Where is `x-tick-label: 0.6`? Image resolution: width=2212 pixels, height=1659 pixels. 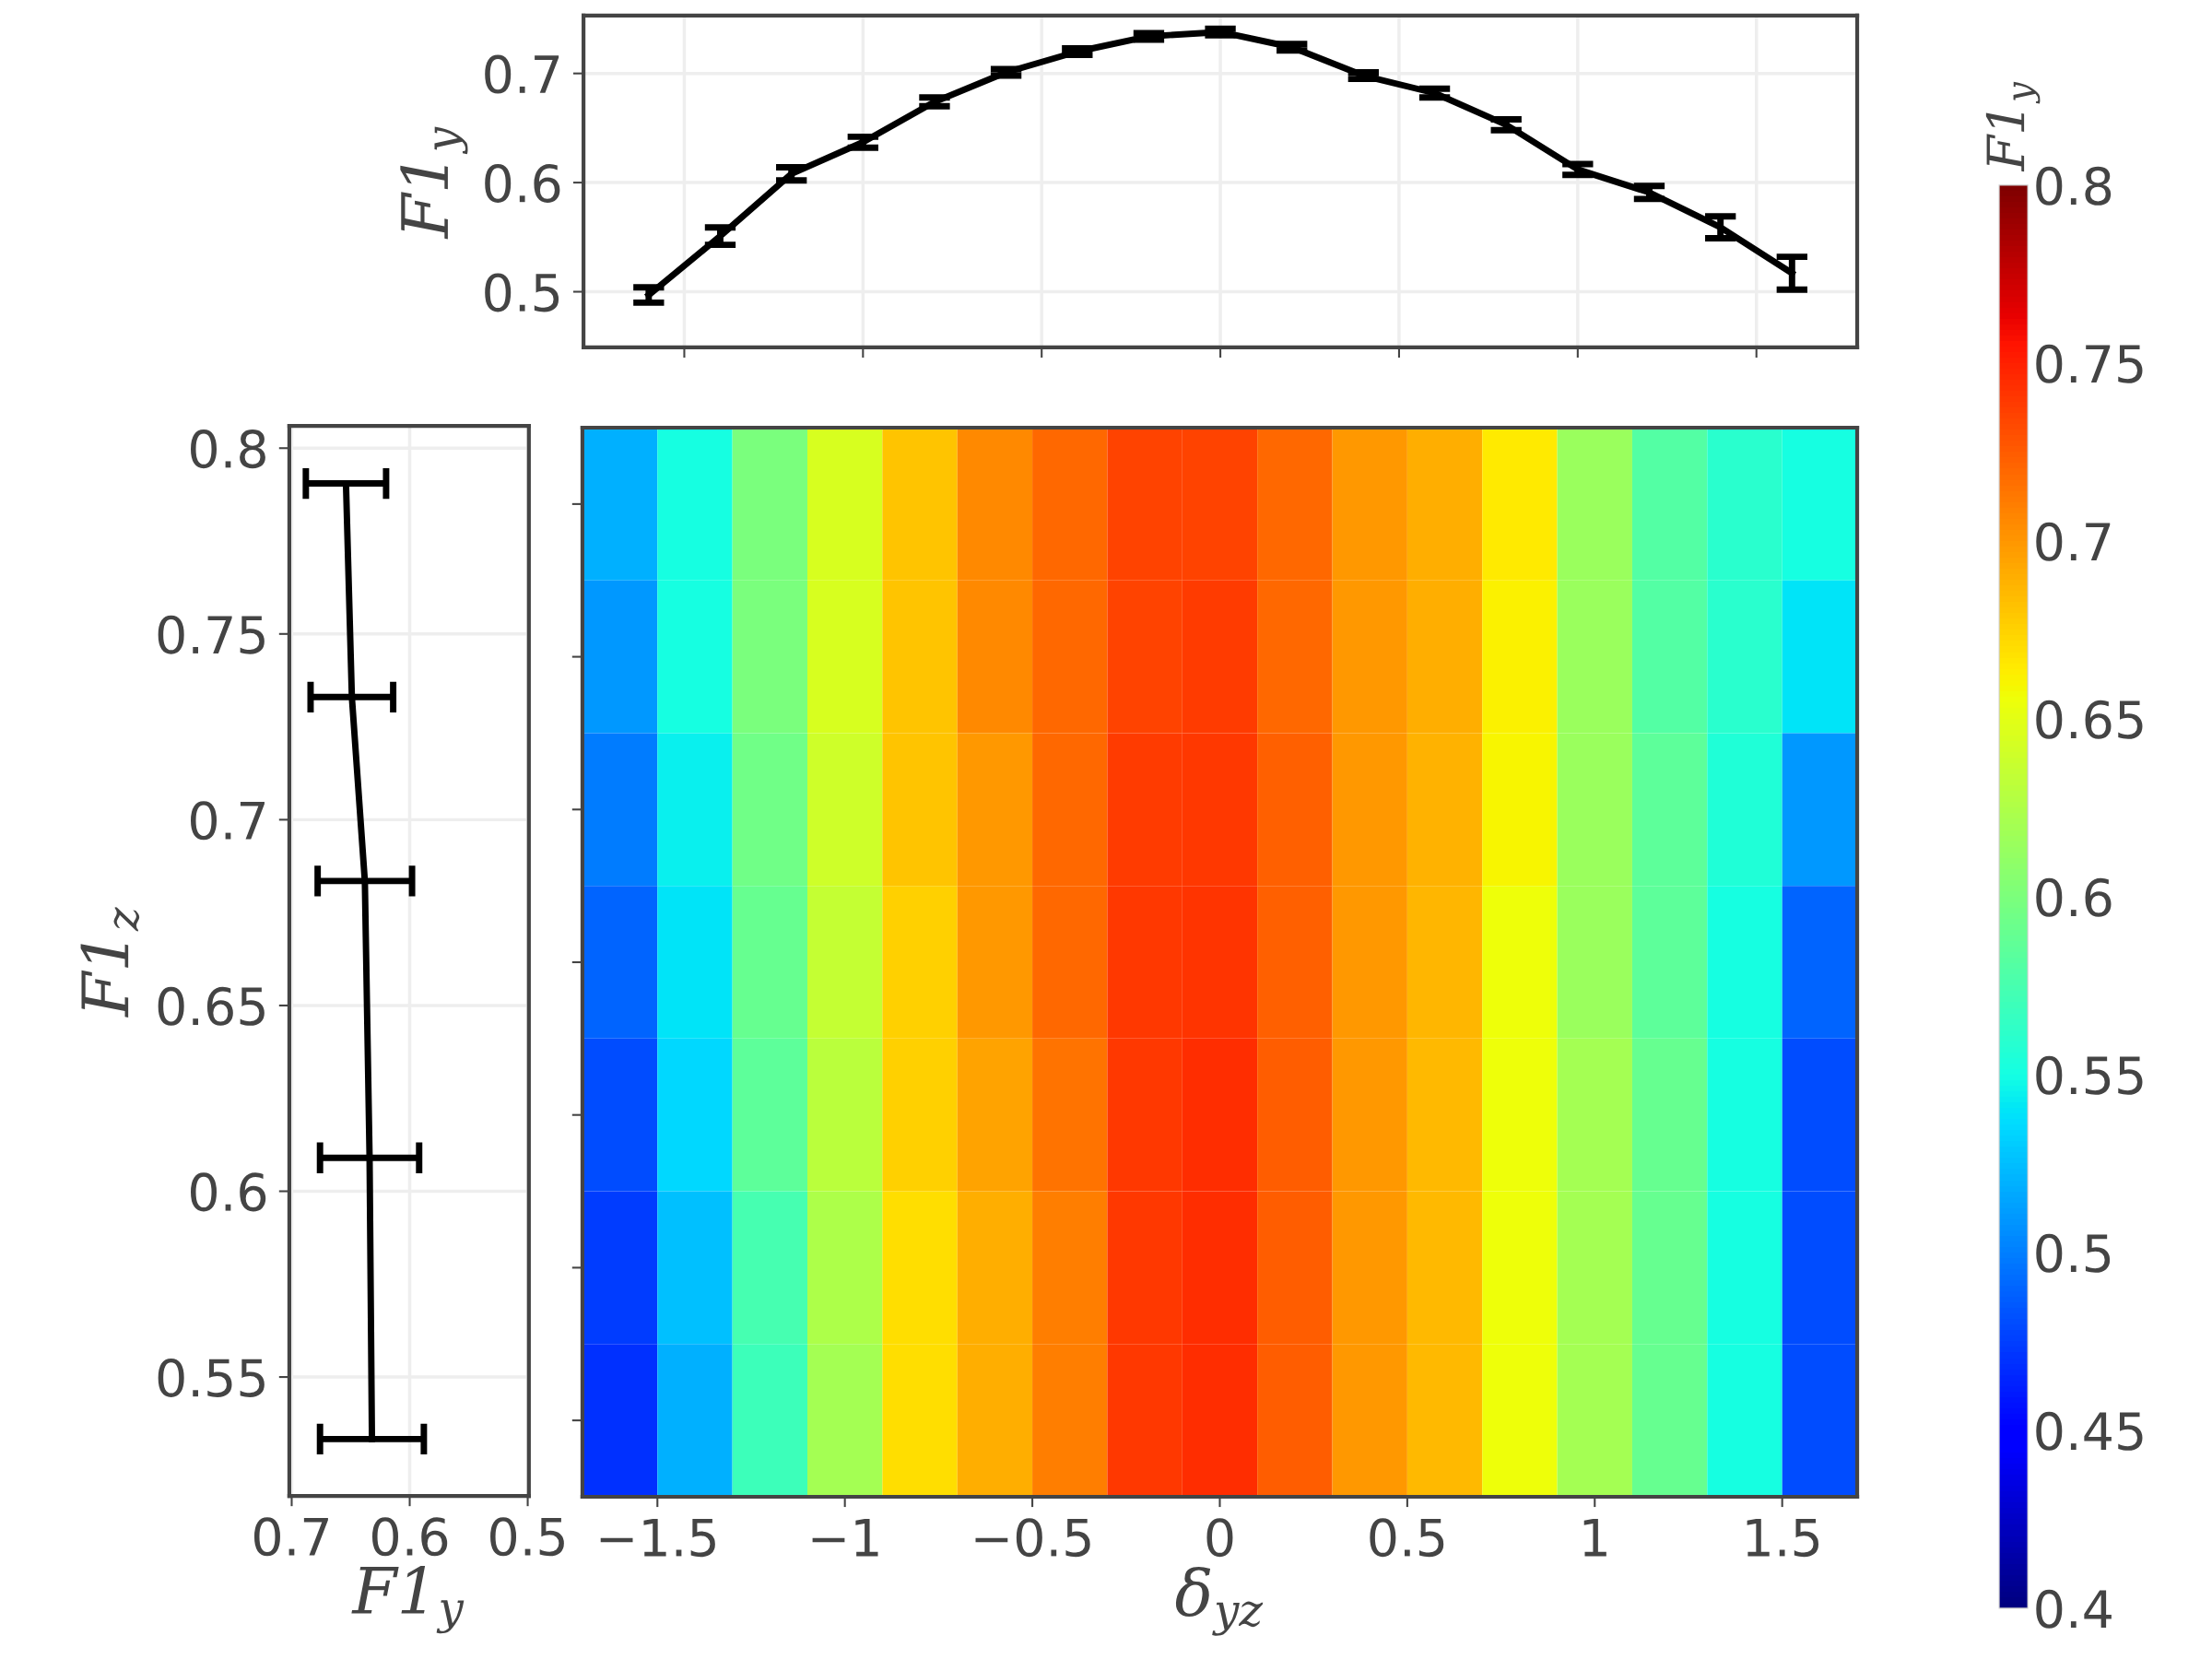
x-tick-label: 0.6 is located at coordinates (410, 1537).